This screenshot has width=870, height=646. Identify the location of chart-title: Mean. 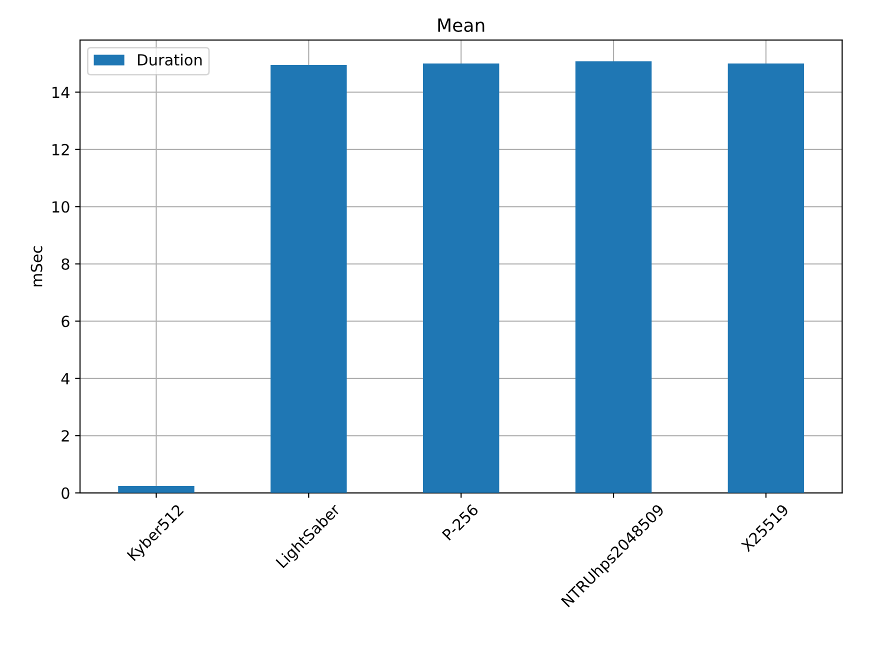
(461, 25).